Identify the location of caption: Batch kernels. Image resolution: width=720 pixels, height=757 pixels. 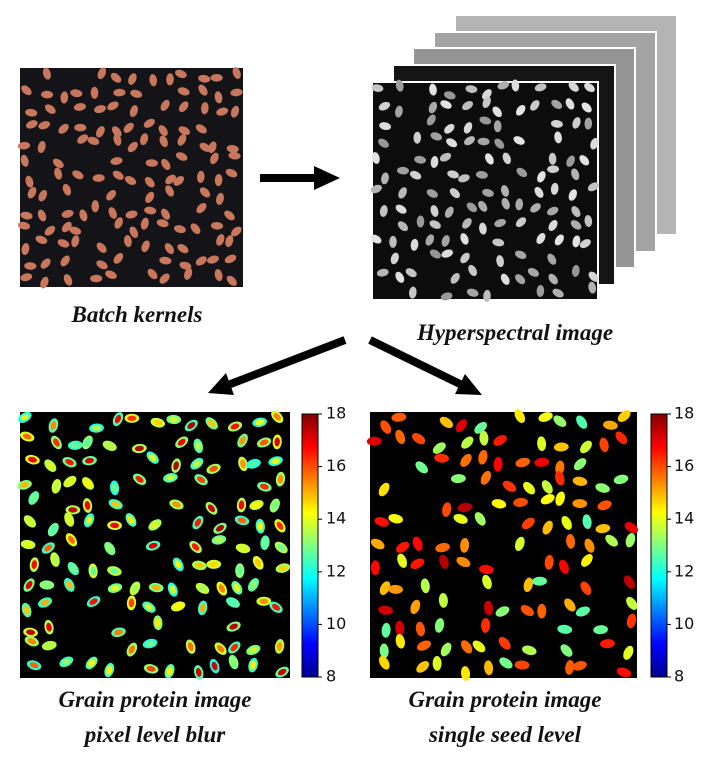
(137, 314).